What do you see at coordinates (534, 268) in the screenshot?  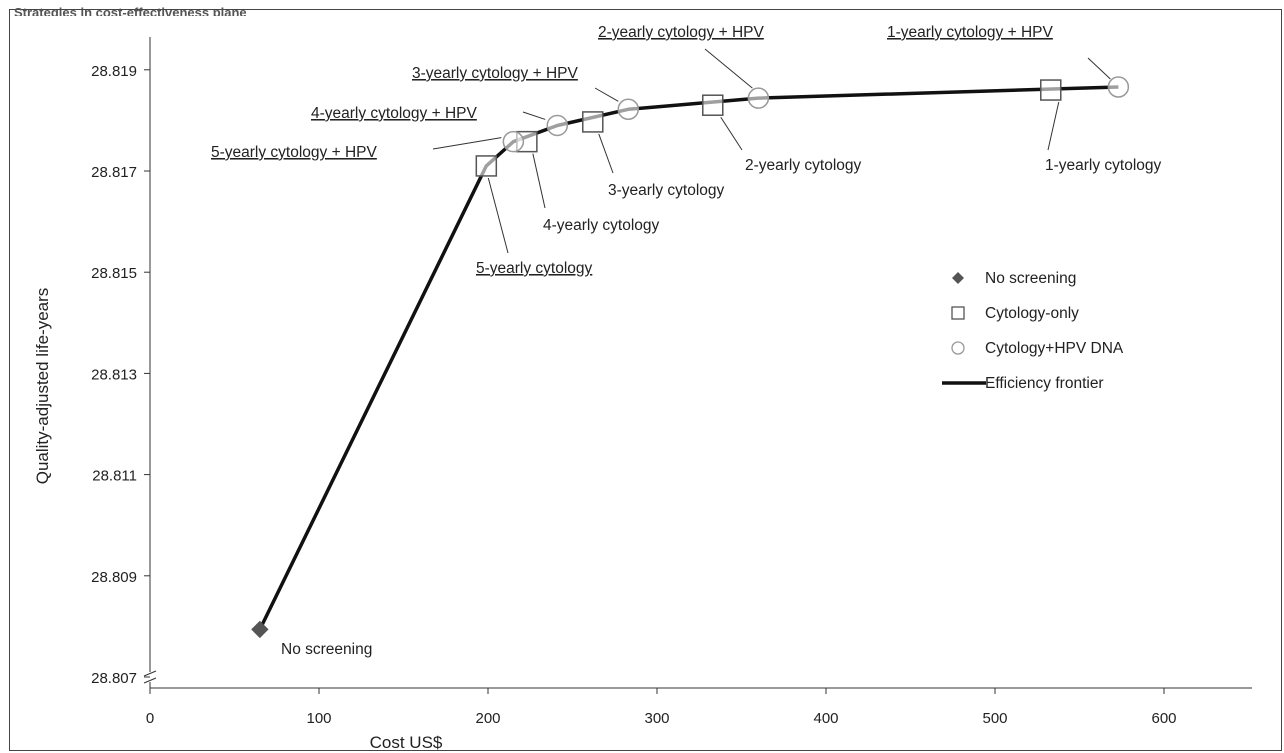 I see `point-label: 5-yearly cytology` at bounding box center [534, 268].